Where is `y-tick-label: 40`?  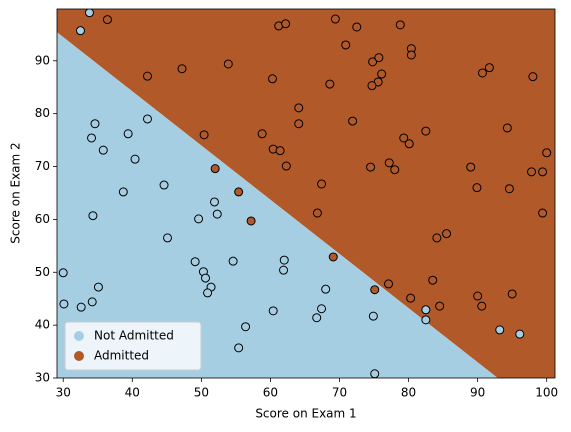 y-tick-label: 40 is located at coordinates (42, 325).